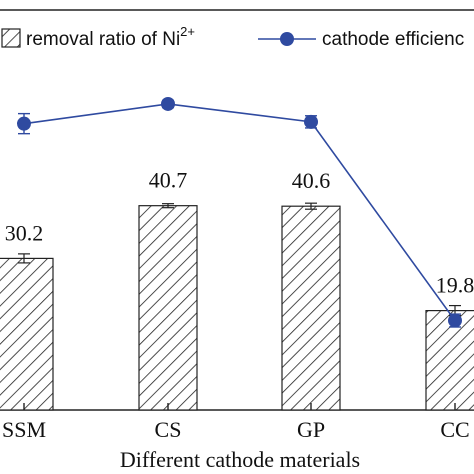  I want to click on x-tick-label-ssm: SSM, so click(24, 429).